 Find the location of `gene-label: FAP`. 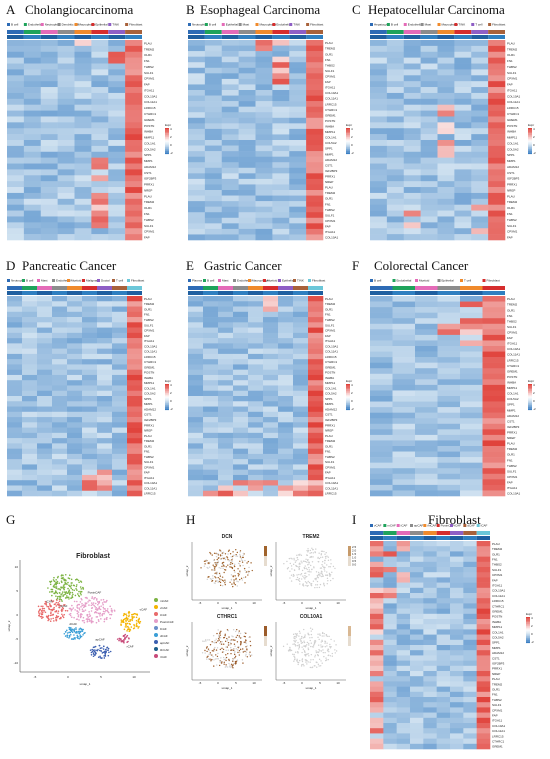

gene-label: FAP is located at coordinates (328, 227).